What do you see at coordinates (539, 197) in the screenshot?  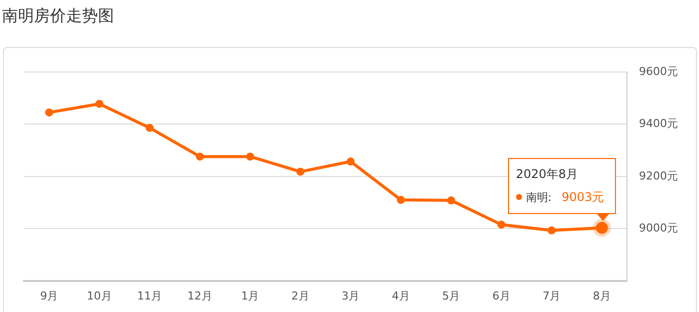 I see `legend-label: 南明:` at bounding box center [539, 197].